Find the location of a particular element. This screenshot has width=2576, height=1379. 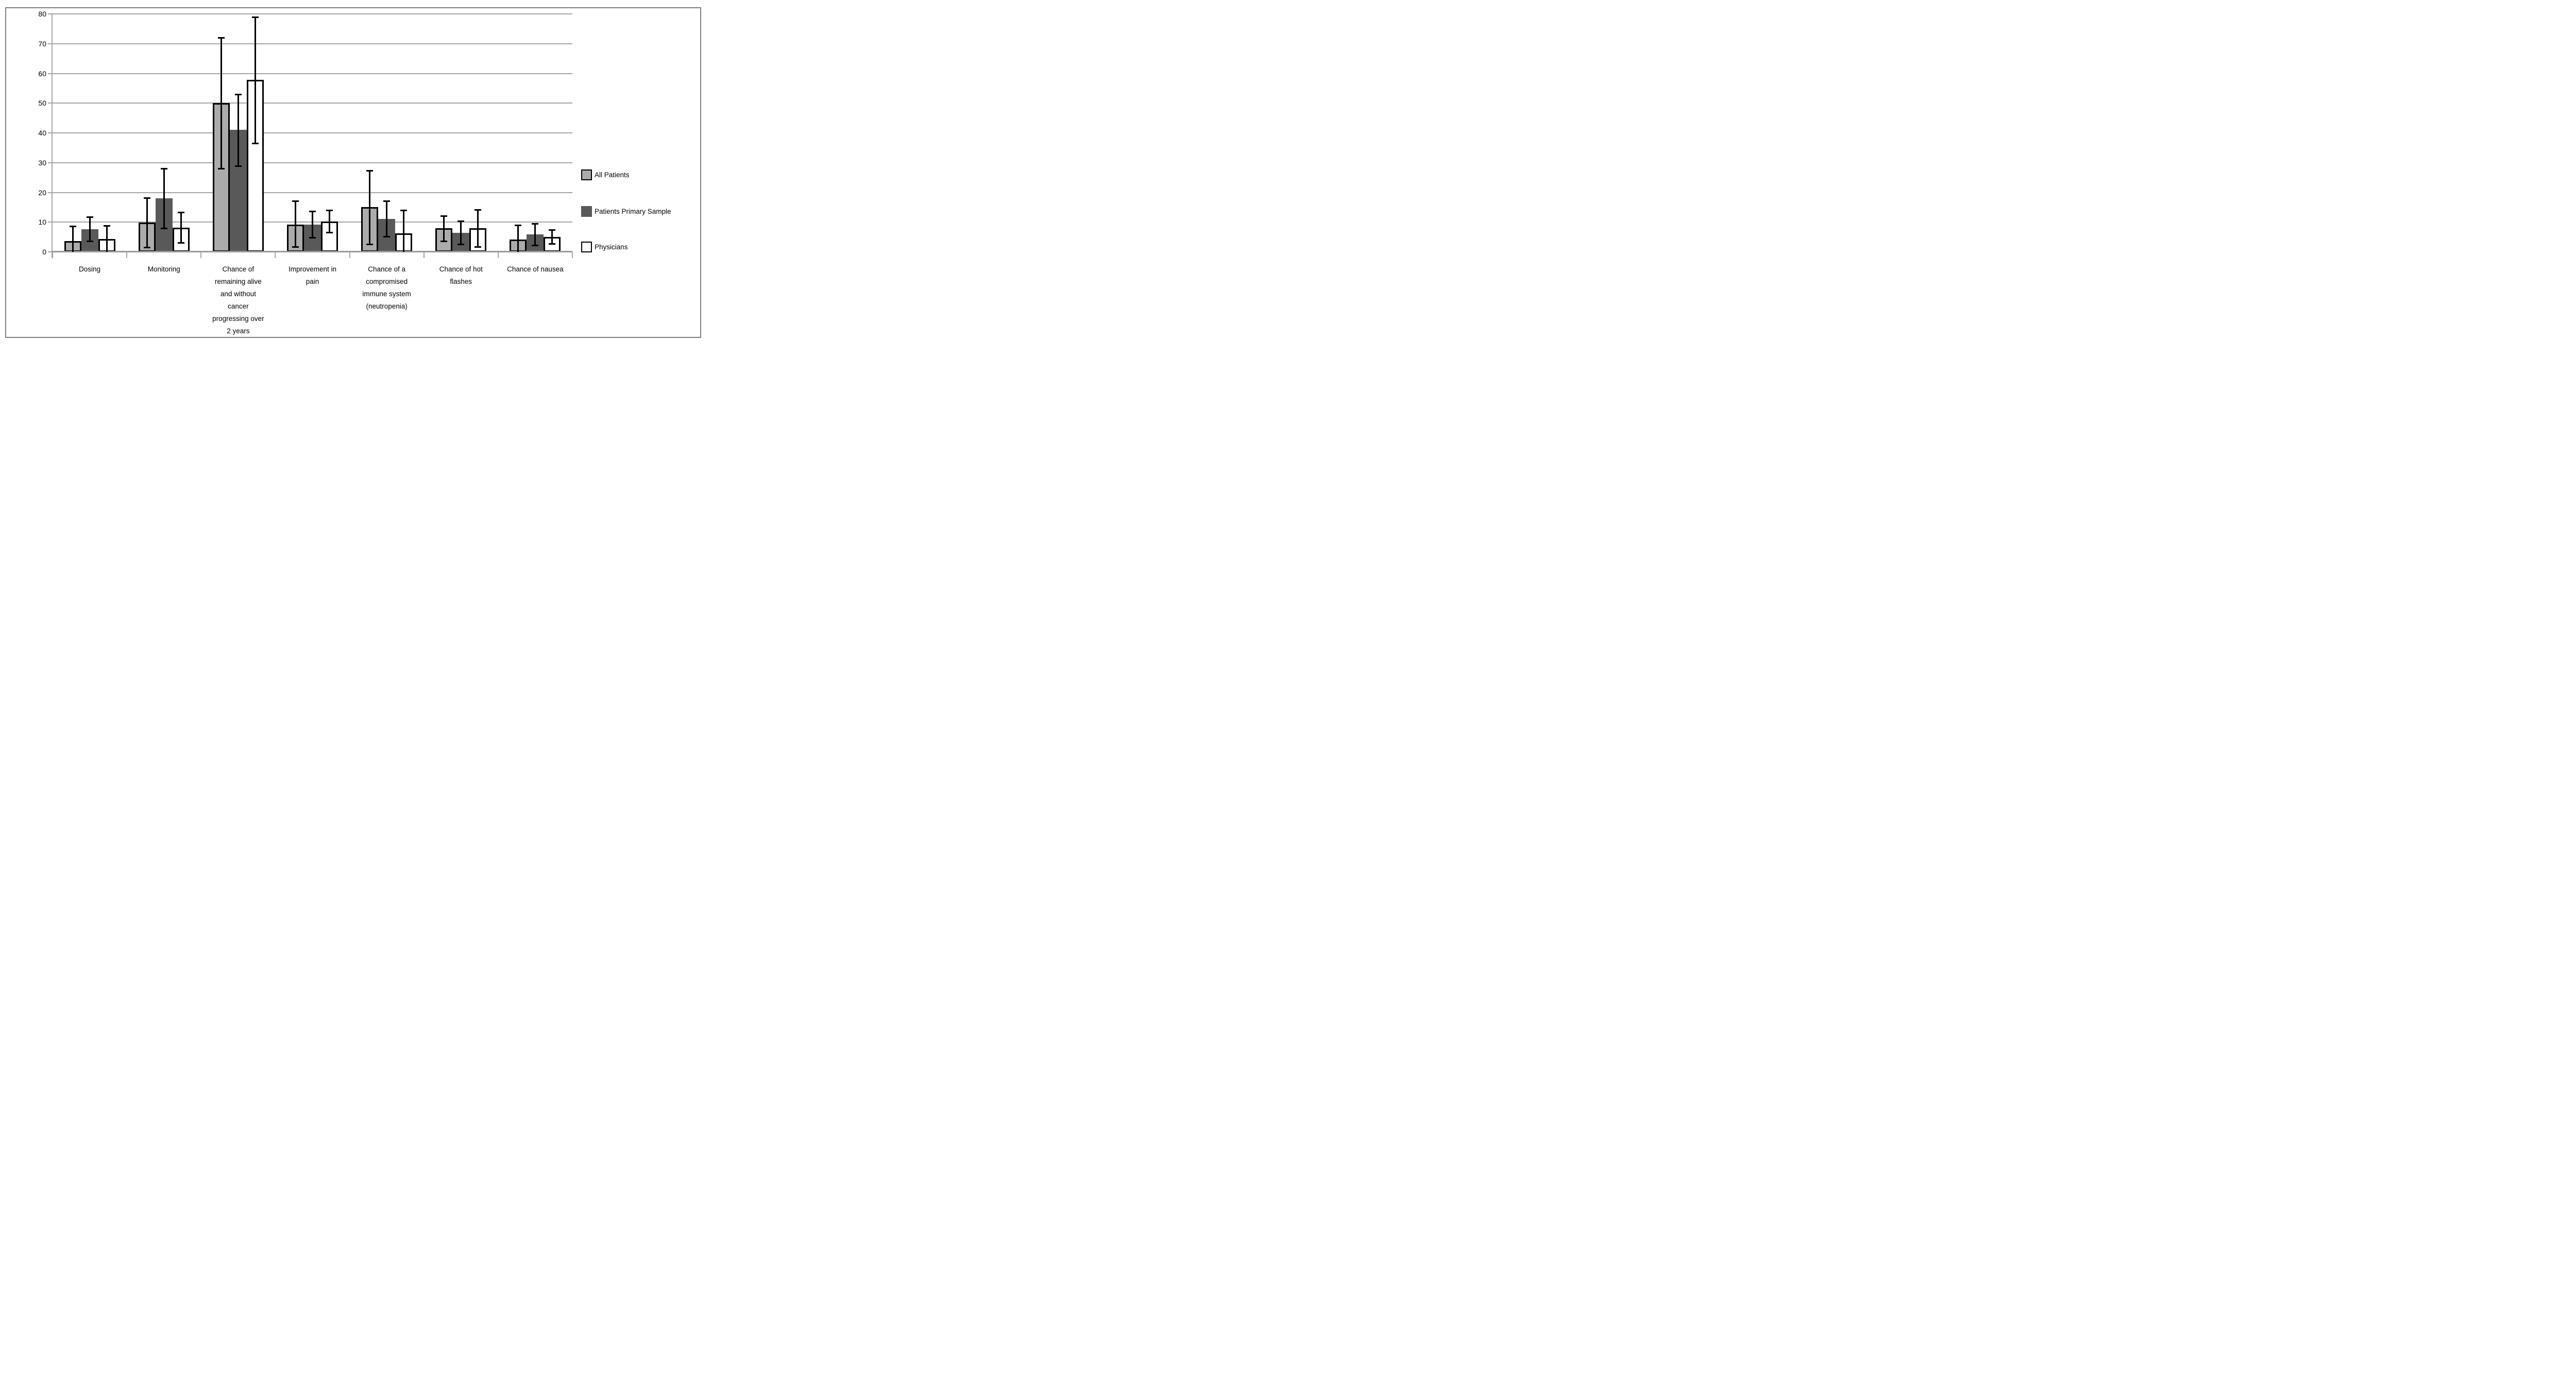

error-bar-cap-low-s1-cat0 is located at coordinates (89, 241).